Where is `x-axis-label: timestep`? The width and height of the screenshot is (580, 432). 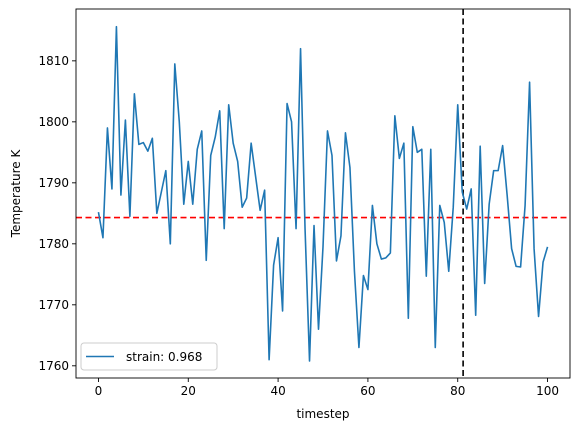 x-axis-label: timestep is located at coordinates (322, 414).